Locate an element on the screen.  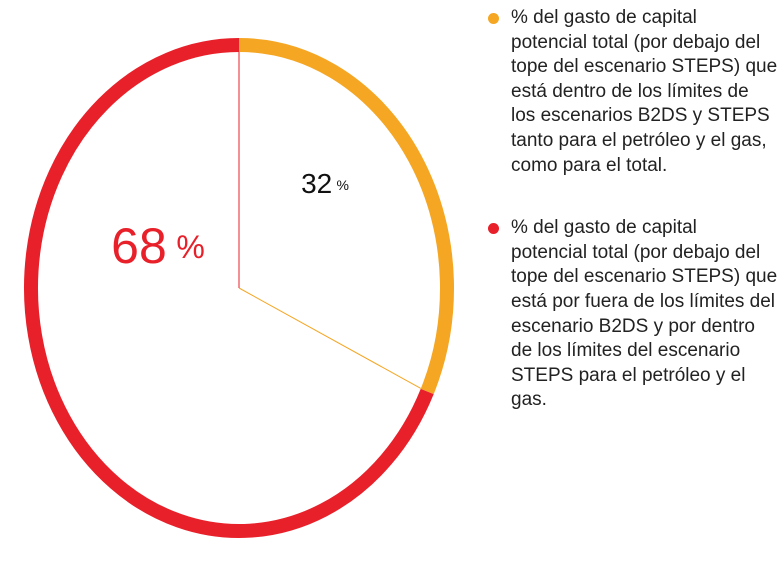
value-label: 68% is located at coordinates (158, 246).